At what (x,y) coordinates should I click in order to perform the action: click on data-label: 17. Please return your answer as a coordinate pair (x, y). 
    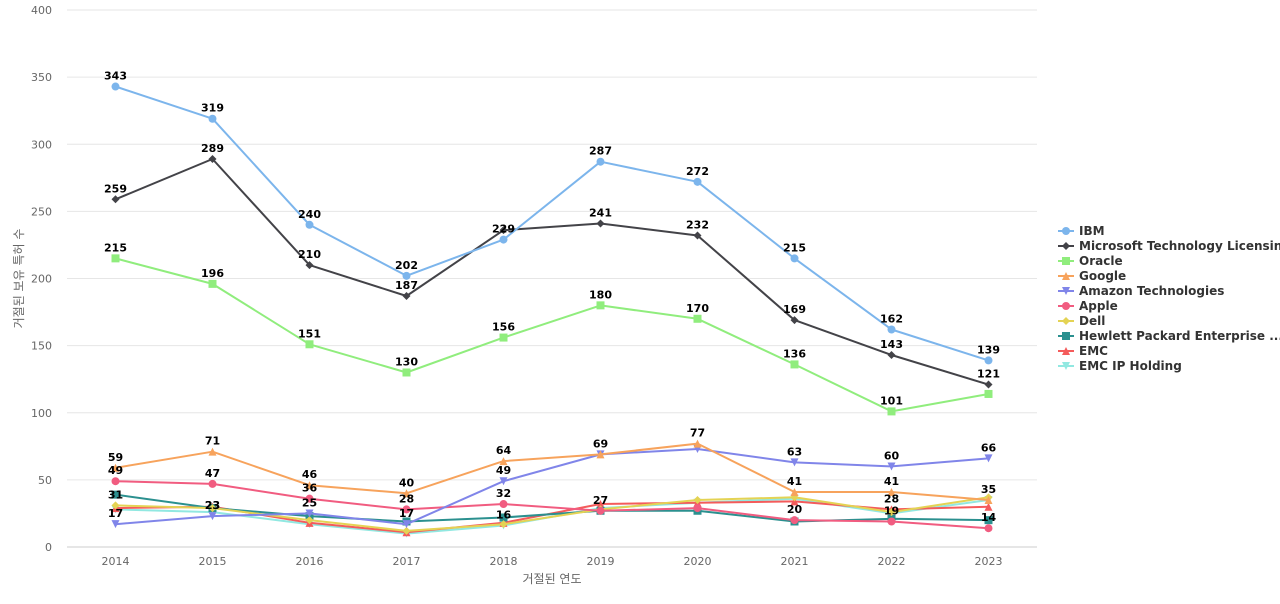
    Looking at the image, I should click on (406, 513).